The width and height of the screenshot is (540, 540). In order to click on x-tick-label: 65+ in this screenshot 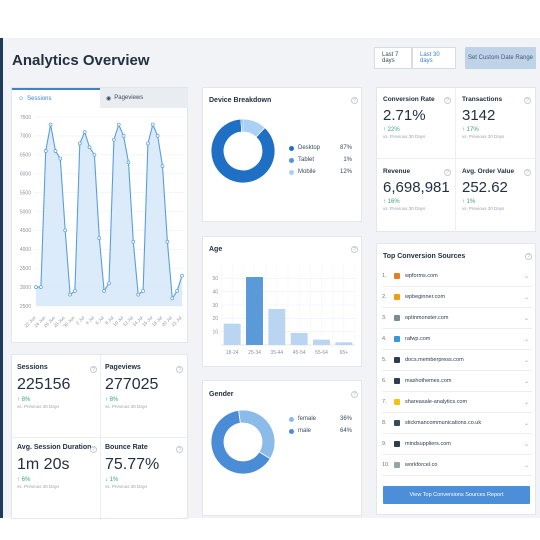, I will do `click(344, 353)`.